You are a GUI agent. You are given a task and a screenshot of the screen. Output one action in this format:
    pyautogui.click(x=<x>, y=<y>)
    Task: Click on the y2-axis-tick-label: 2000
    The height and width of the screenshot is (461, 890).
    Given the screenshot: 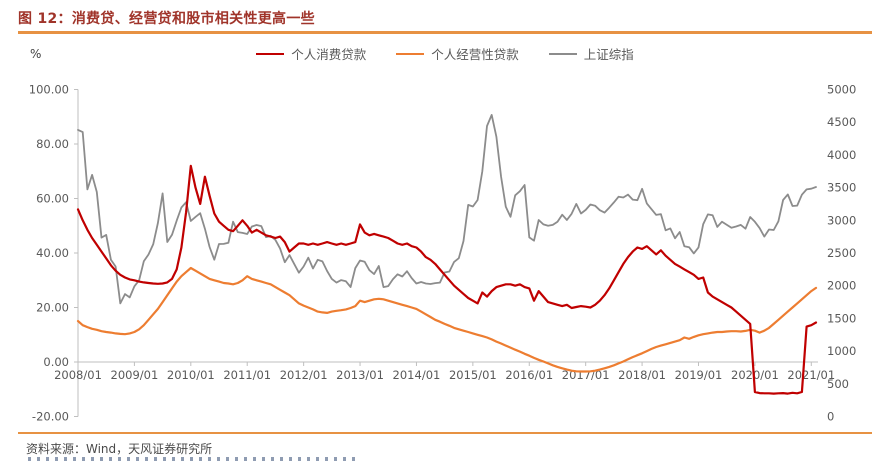 What is the action you would take?
    pyautogui.click(x=841, y=286)
    